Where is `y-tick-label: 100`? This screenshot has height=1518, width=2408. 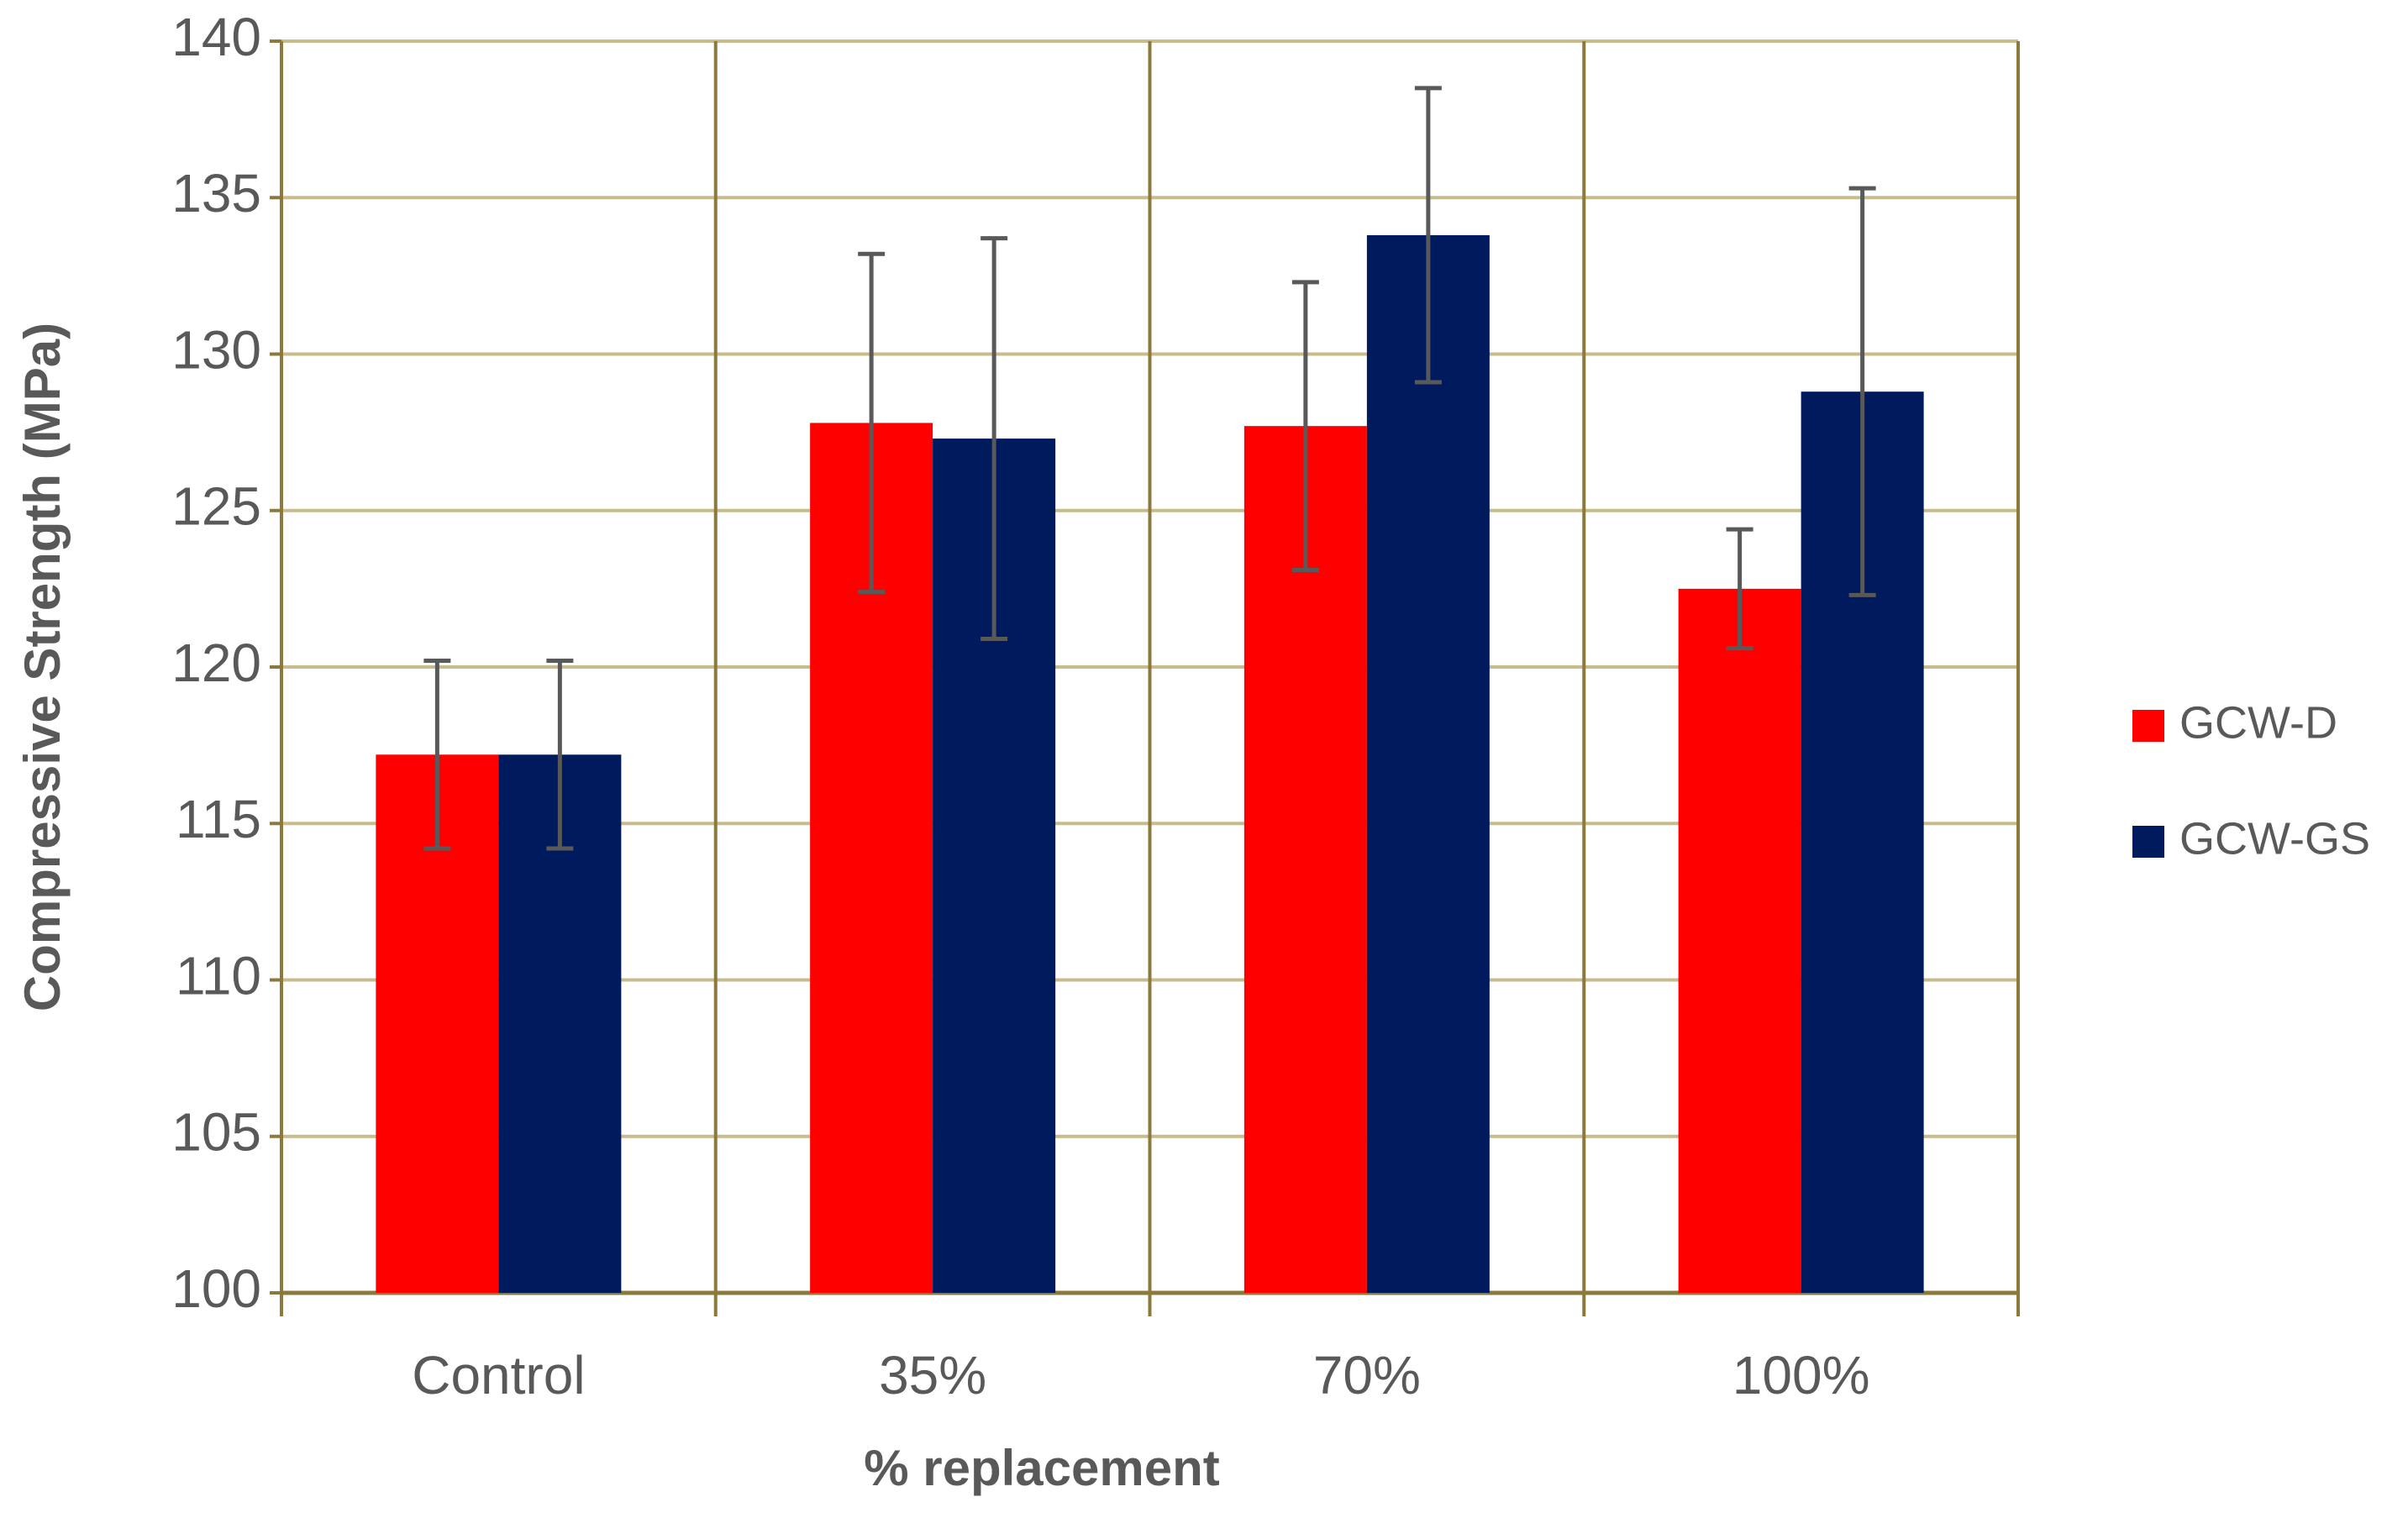
y-tick-label: 100 is located at coordinates (216, 1288).